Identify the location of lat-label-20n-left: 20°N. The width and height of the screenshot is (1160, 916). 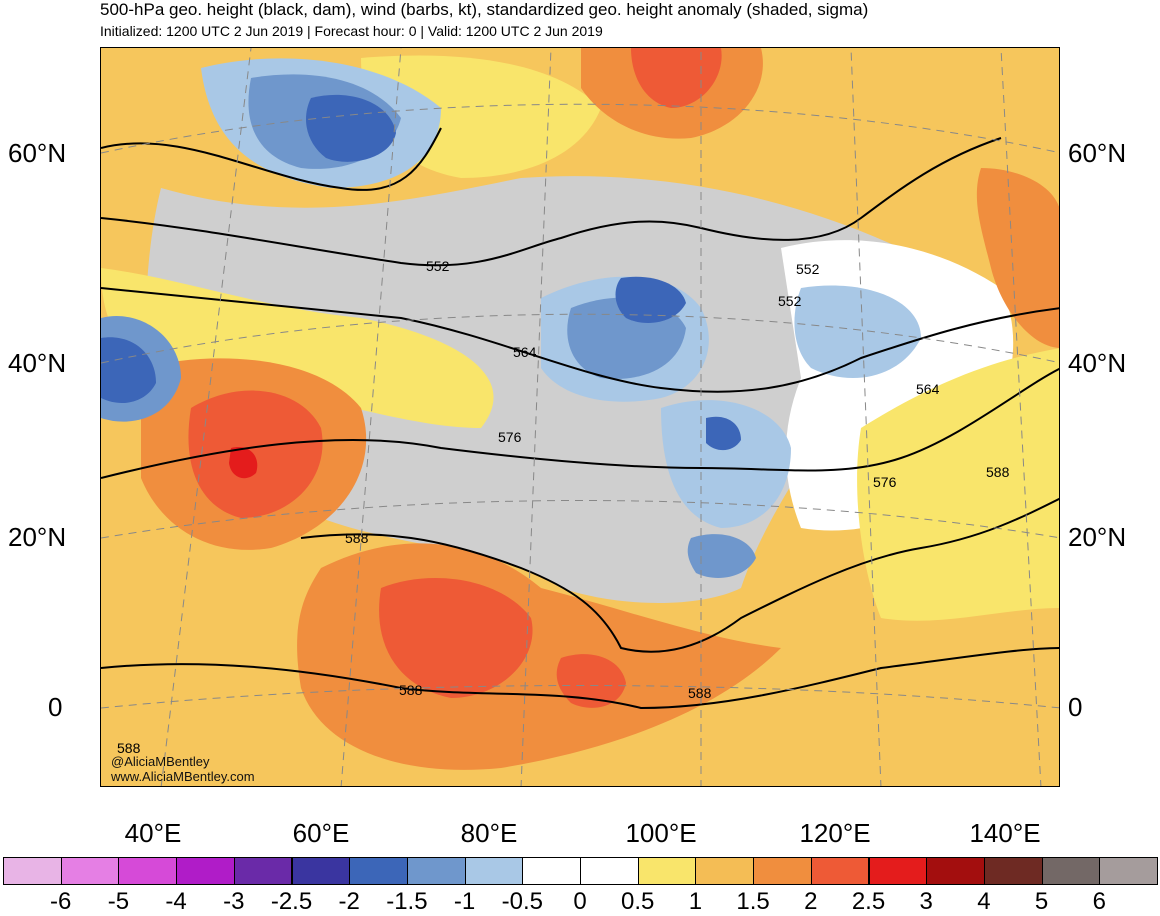
(37, 537).